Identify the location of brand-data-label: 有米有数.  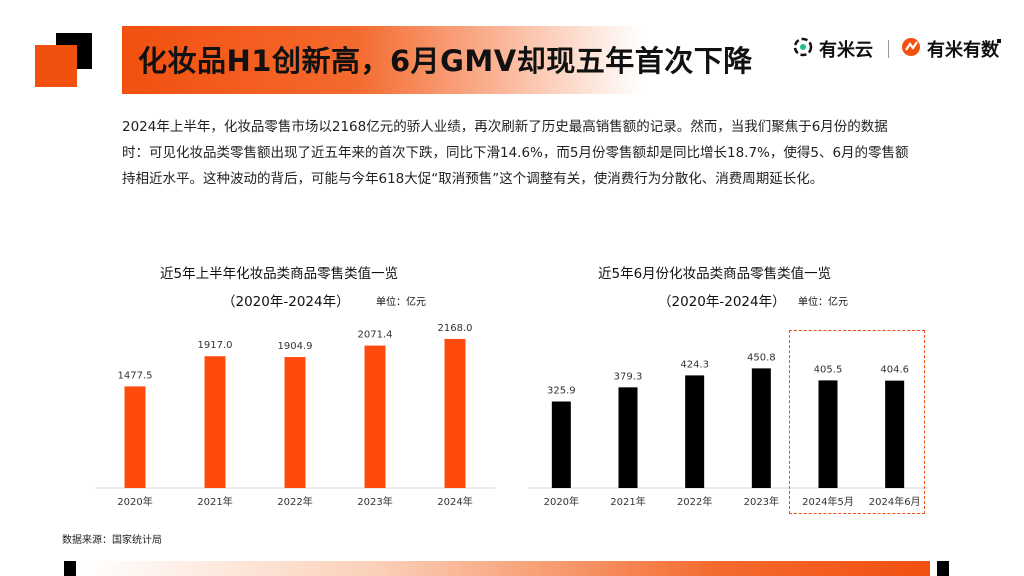
(963, 50).